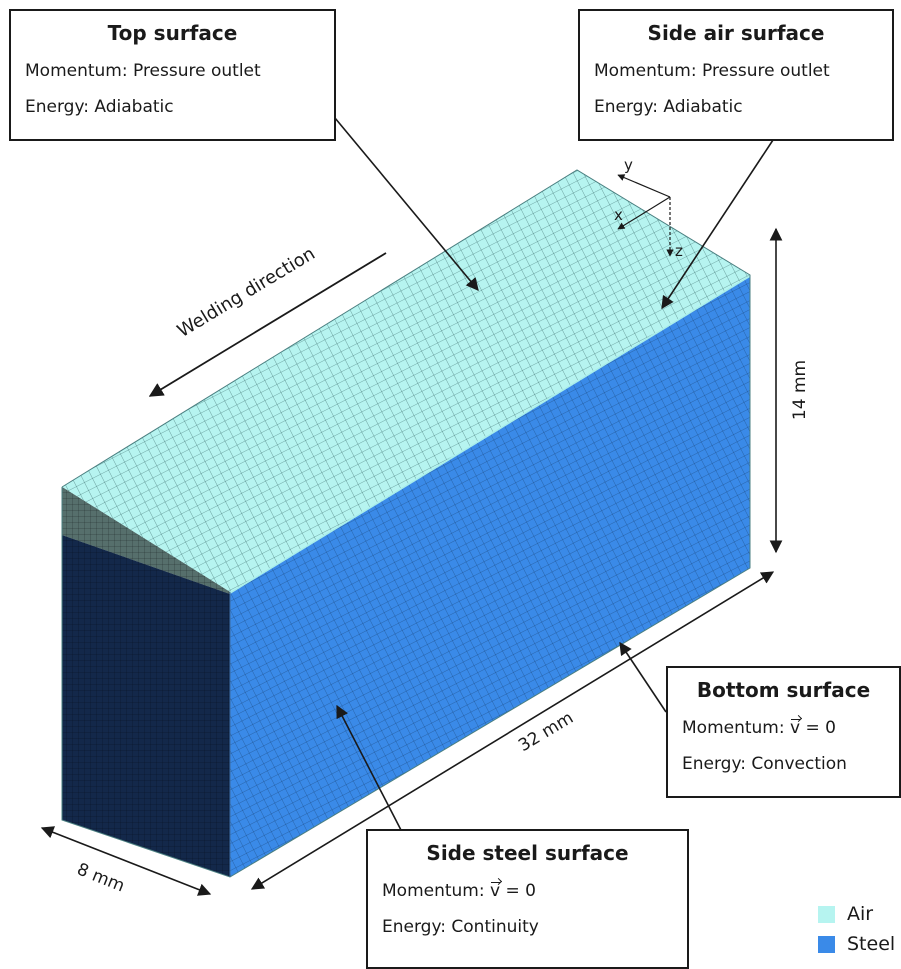 The width and height of the screenshot is (901, 969). Describe the element at coordinates (800, 390) in the screenshot. I see `height-label: 14 mm` at that location.